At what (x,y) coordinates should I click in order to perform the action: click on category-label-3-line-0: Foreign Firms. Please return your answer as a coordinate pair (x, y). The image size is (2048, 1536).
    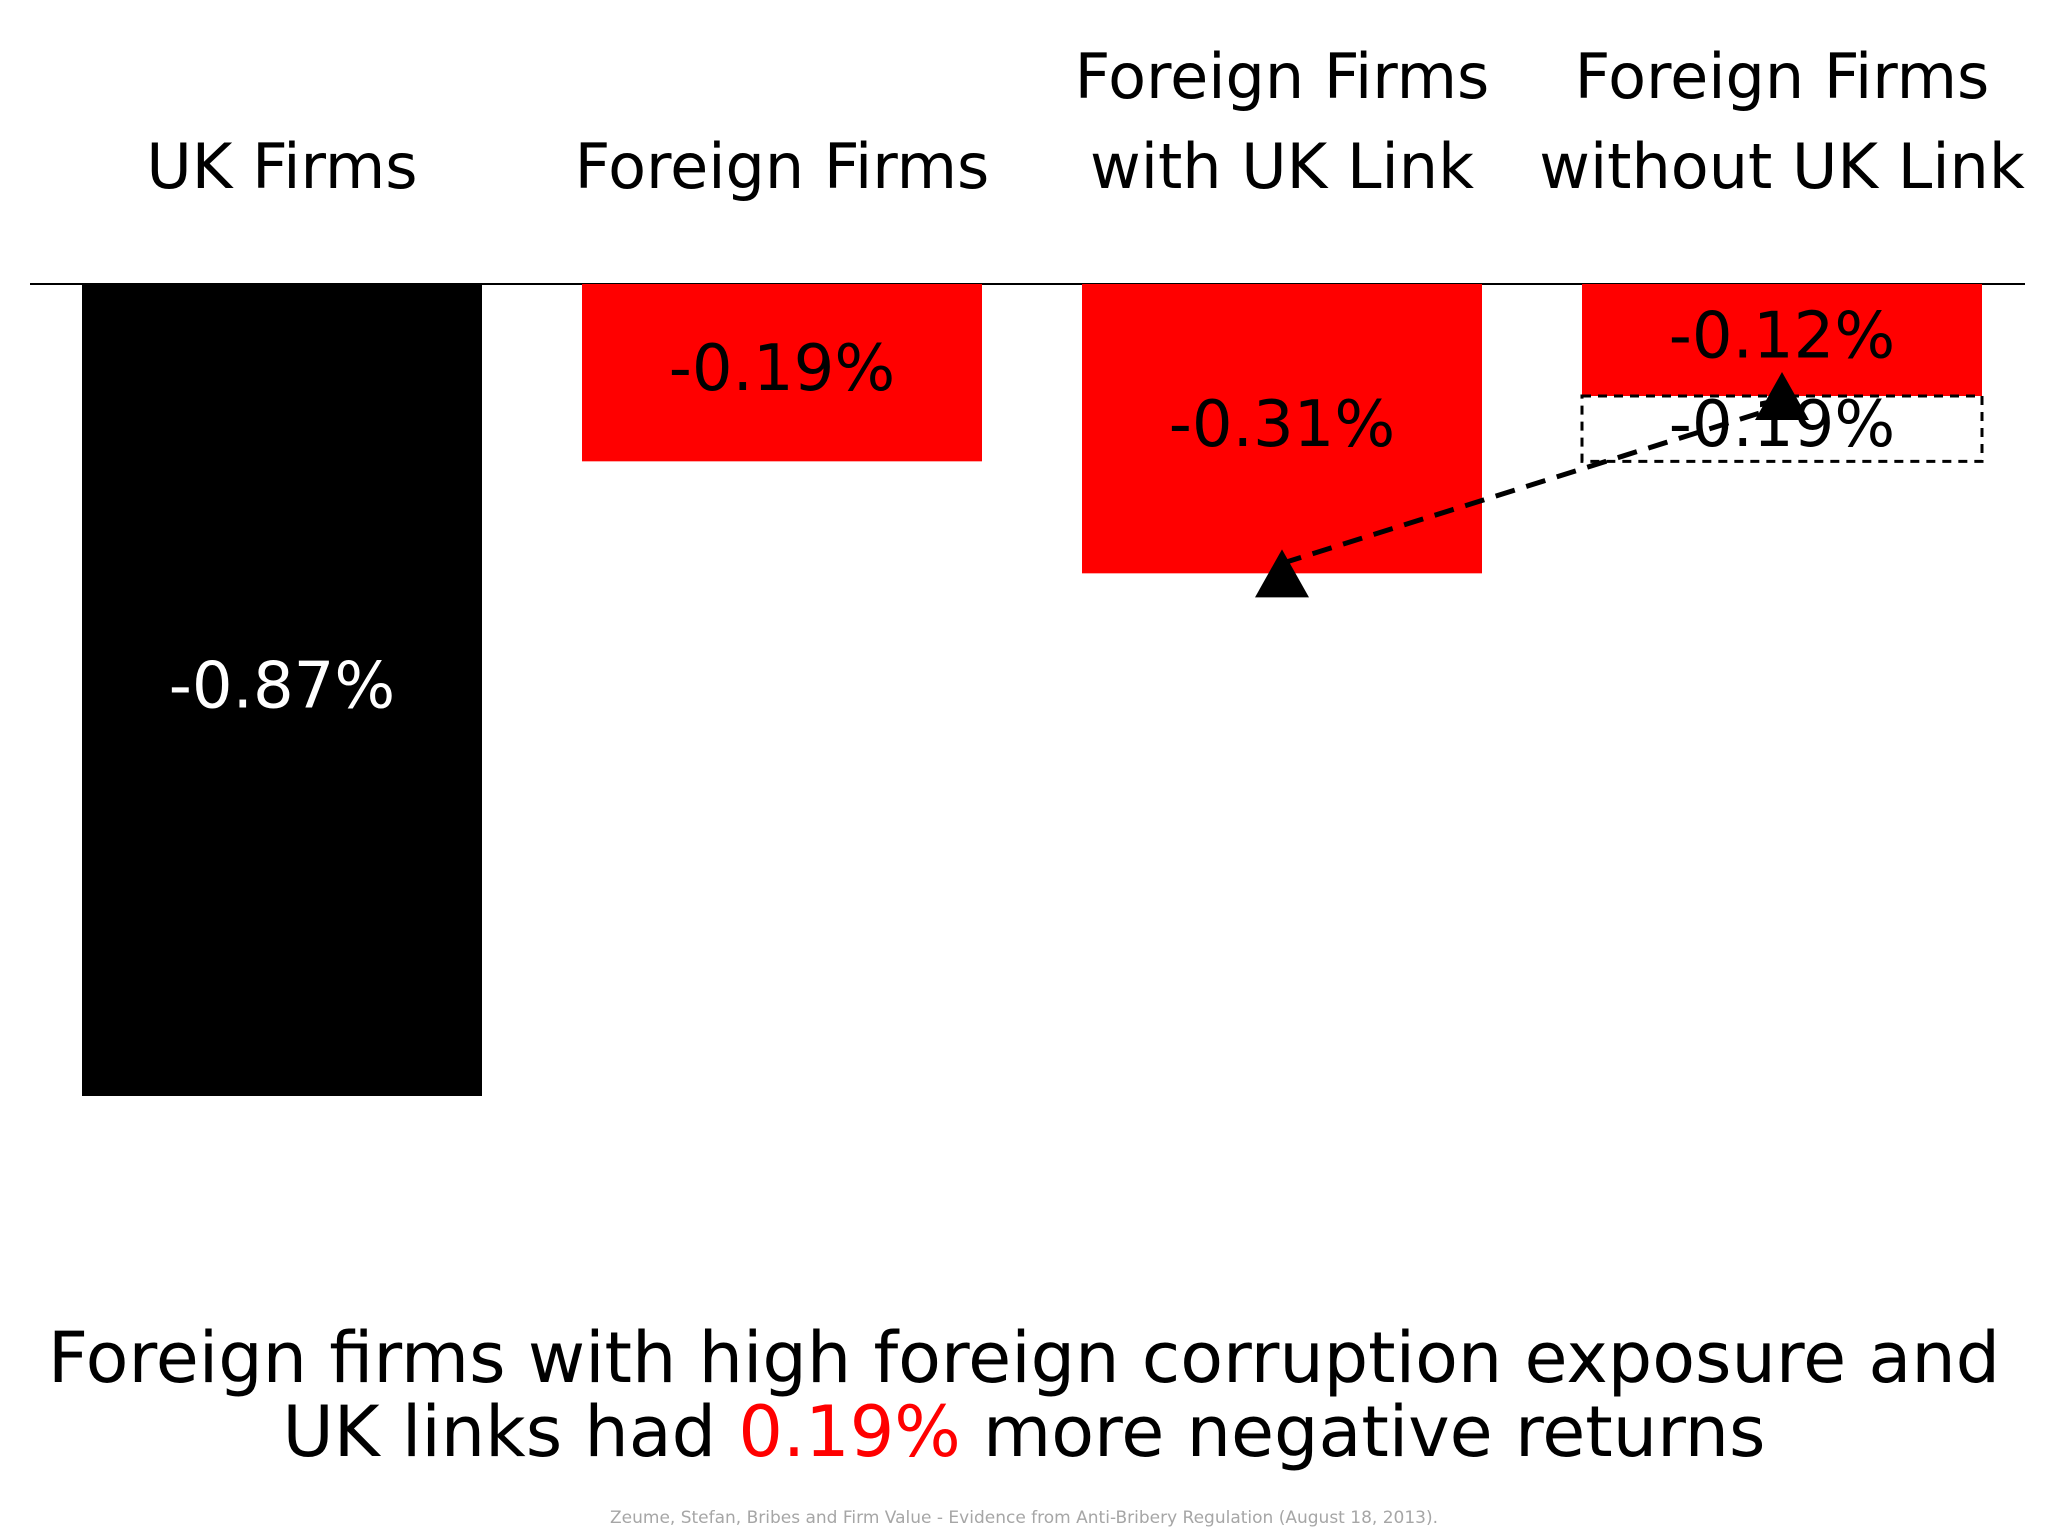
    Looking at the image, I should click on (1782, 76).